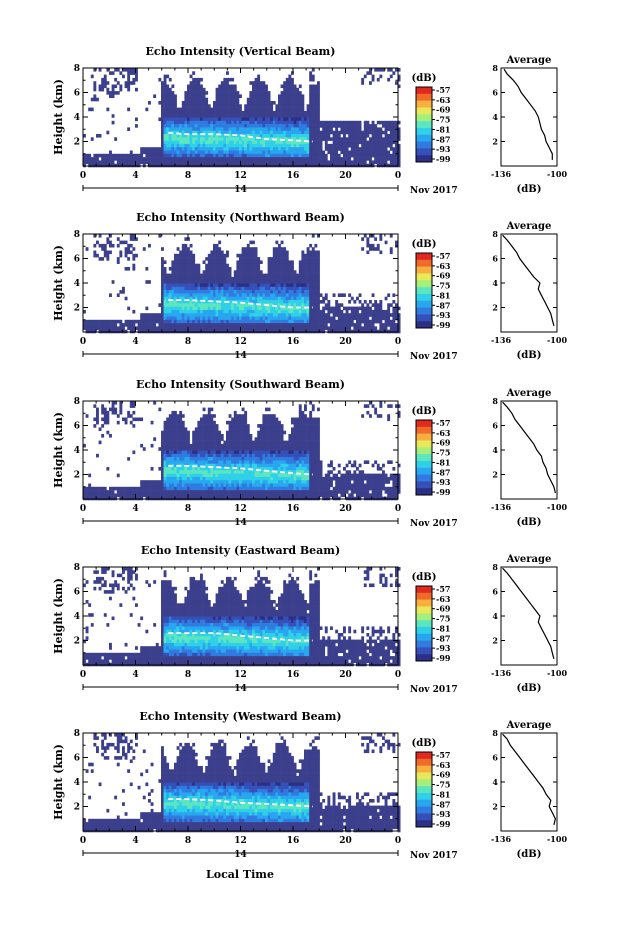 This screenshot has width=618, height=929. Describe the element at coordinates (443, 100) in the screenshot. I see `colorbar-tick-label: -63` at that location.